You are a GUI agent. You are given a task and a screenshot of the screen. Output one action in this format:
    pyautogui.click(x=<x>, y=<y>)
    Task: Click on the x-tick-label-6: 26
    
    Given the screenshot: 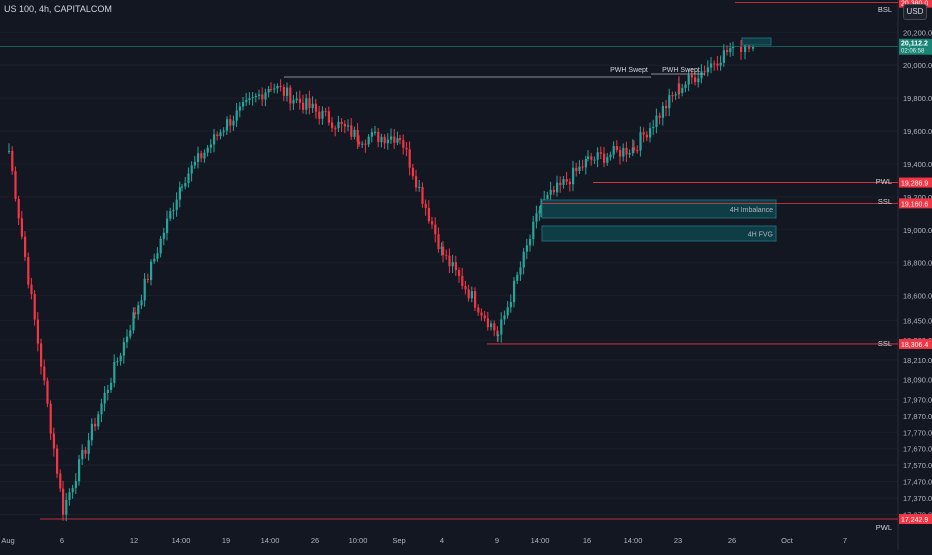 What is the action you would take?
    pyautogui.click(x=315, y=540)
    